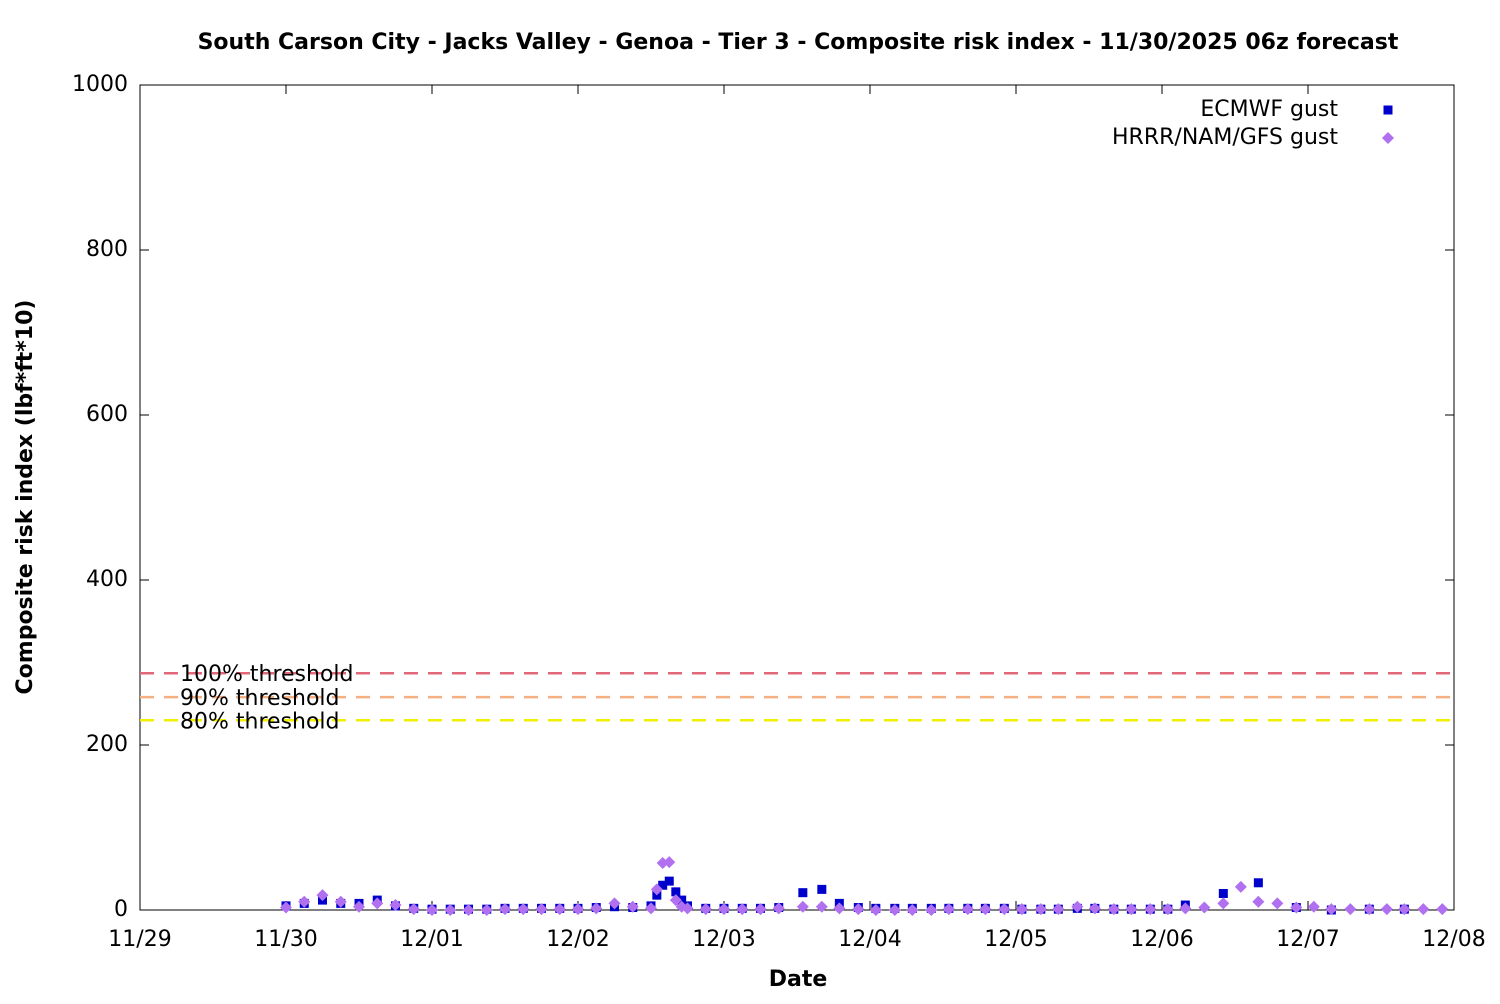  I want to click on threshold-label: 90% threshold, so click(260, 698).